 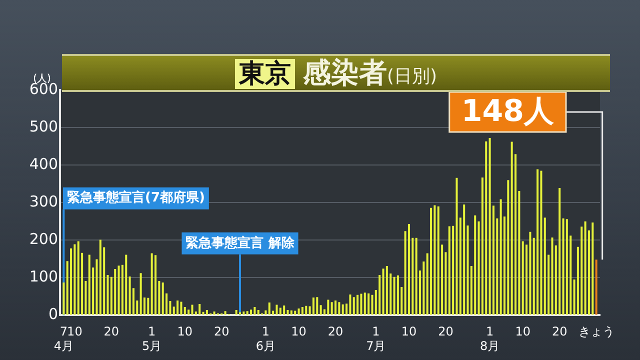 What do you see at coordinates (43, 239) in the screenshot?
I see `y-tick-label: 200` at bounding box center [43, 239].